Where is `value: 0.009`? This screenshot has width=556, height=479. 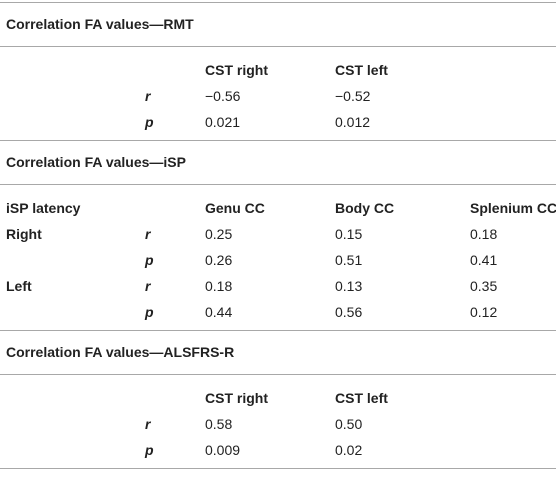 value: 0.009 is located at coordinates (223, 450).